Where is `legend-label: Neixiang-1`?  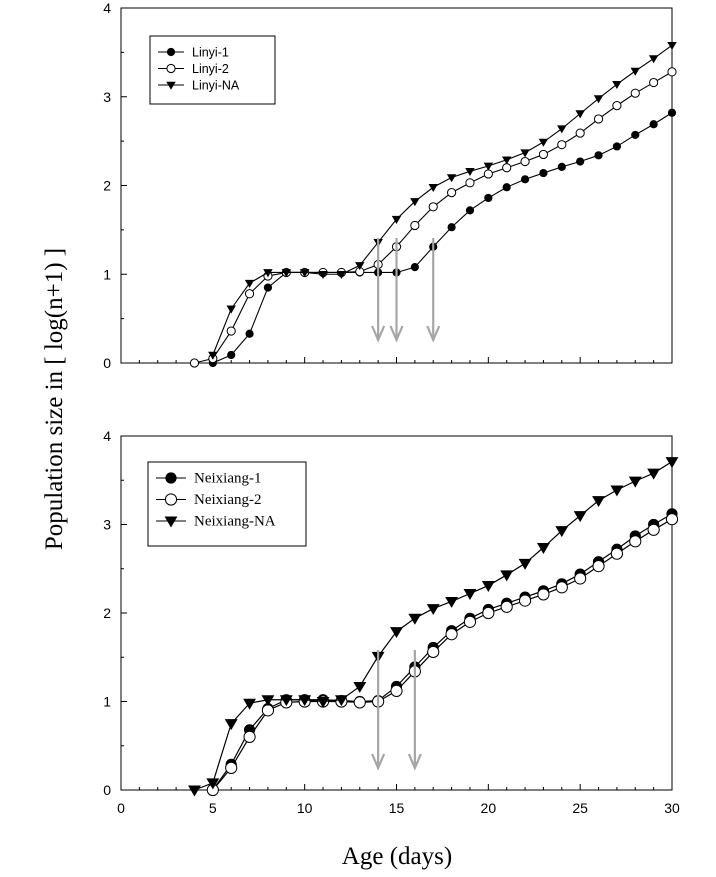
legend-label: Neixiang-1 is located at coordinates (227, 479).